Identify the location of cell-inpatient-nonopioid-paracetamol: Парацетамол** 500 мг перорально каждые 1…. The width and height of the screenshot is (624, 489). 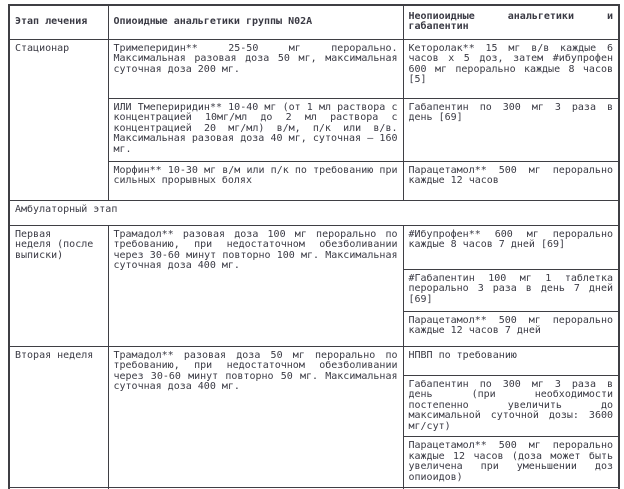
(511, 180).